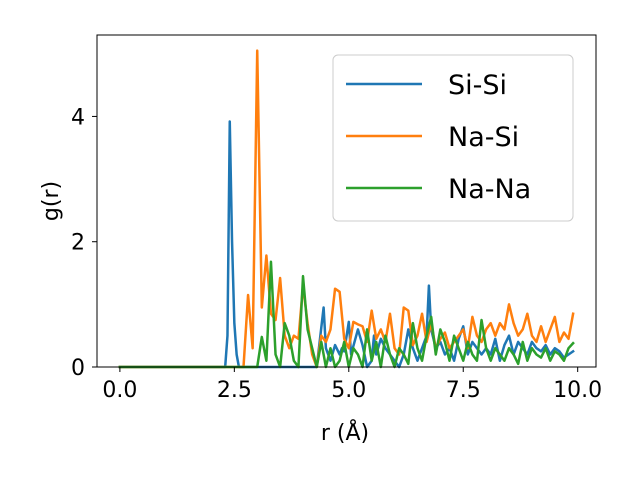  What do you see at coordinates (477, 85) in the screenshot?
I see `legend-label-si-si: Si-Si` at bounding box center [477, 85].